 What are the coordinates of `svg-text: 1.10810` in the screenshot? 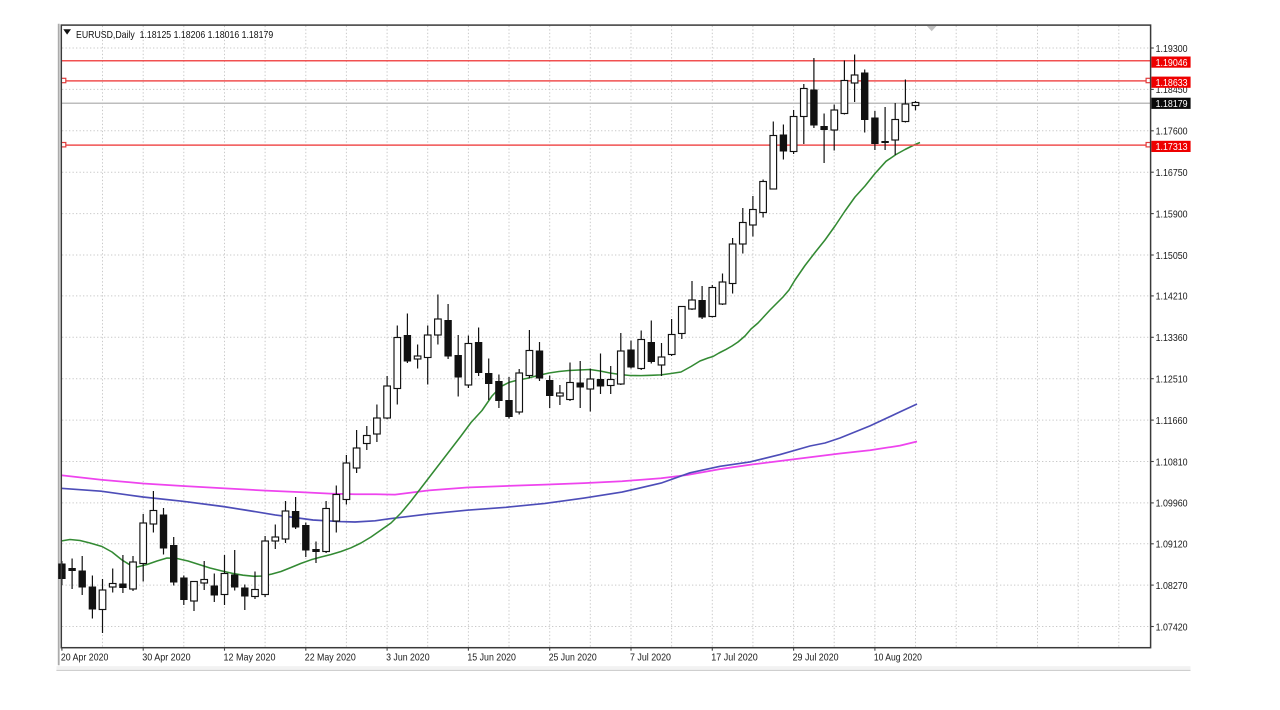 It's located at (1172, 462).